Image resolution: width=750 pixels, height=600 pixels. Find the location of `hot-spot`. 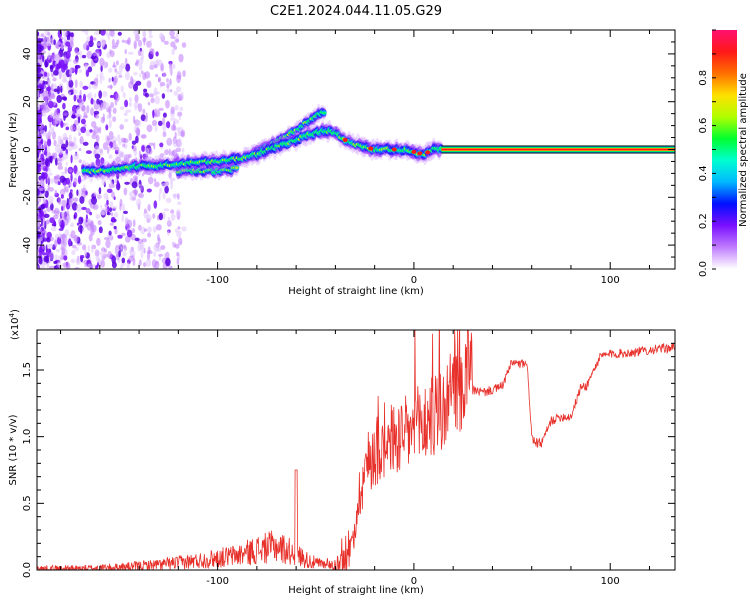

hot-spot is located at coordinates (428, 152).